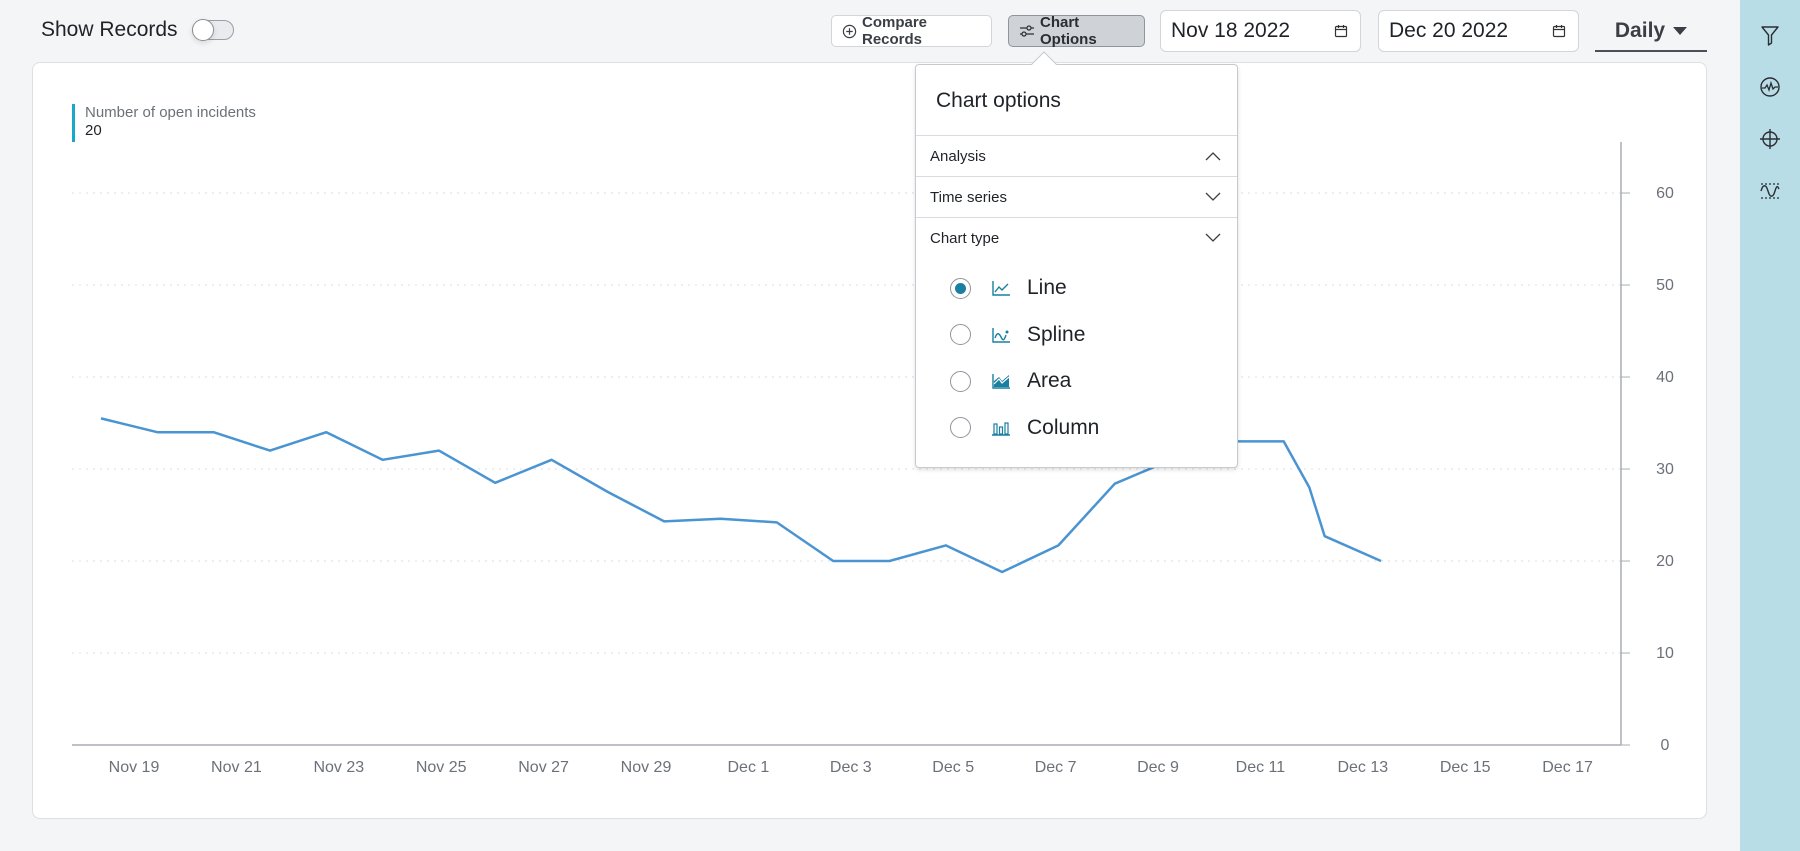 The image size is (1800, 851). I want to click on end-date-value: Dec 20 2022, so click(1449, 30).